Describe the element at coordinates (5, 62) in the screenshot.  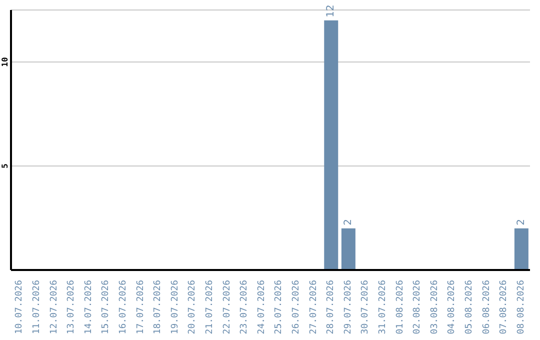
I see `y-tick-label: 10` at that location.